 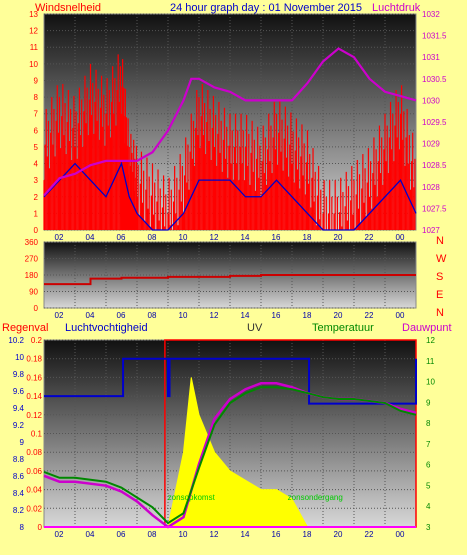 I want to click on y-tick-label-wind: 5, so click(x=36, y=147).